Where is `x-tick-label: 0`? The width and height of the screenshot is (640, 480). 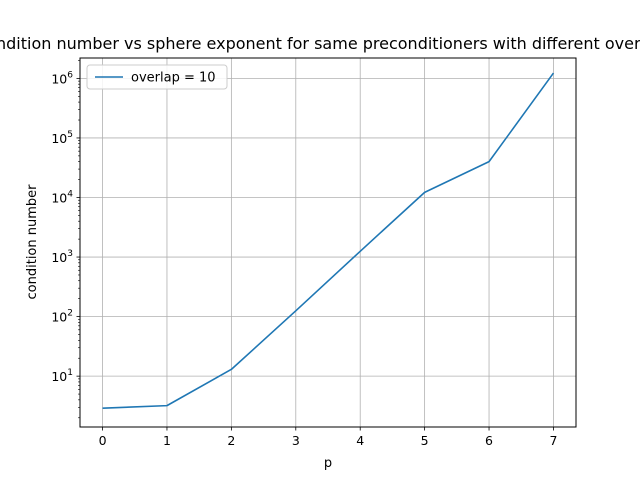
x-tick-label: 0 is located at coordinates (103, 440).